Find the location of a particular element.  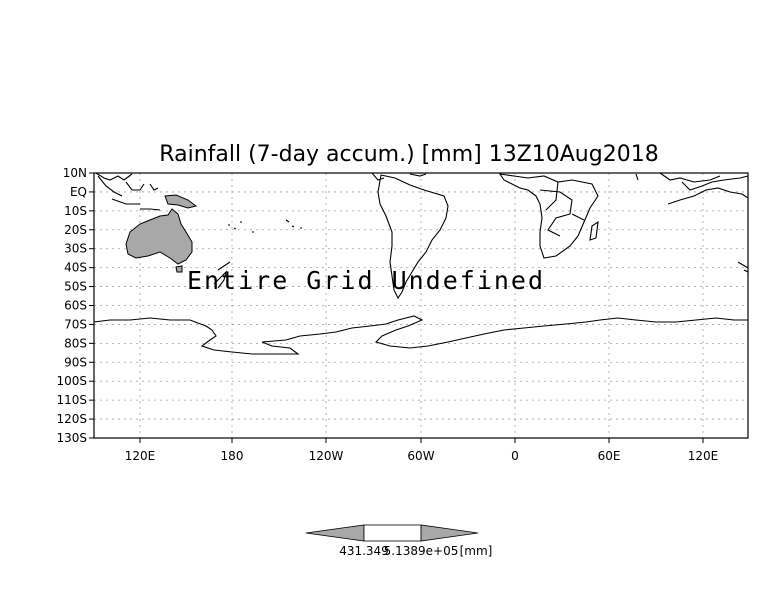

lat-tick-label: 110S is located at coordinates (71, 400).